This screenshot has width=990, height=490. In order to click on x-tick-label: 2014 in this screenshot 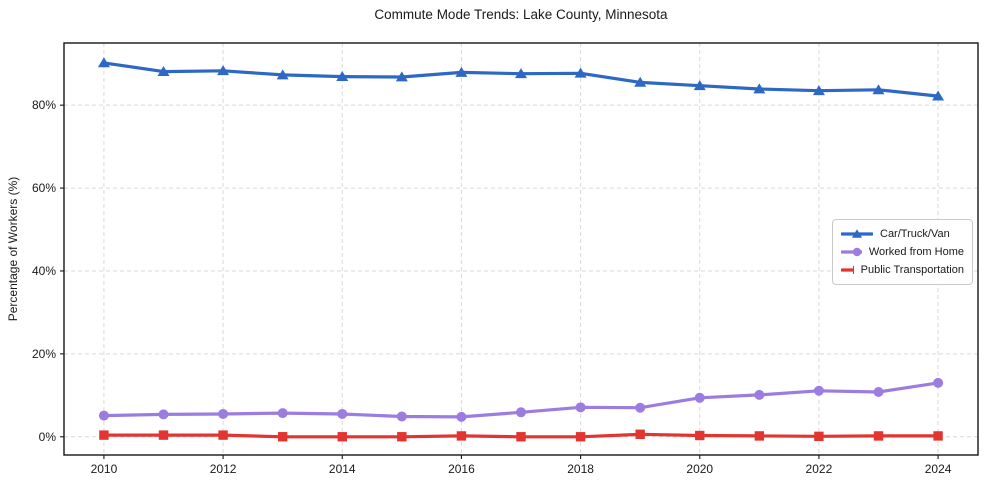, I will do `click(342, 469)`.